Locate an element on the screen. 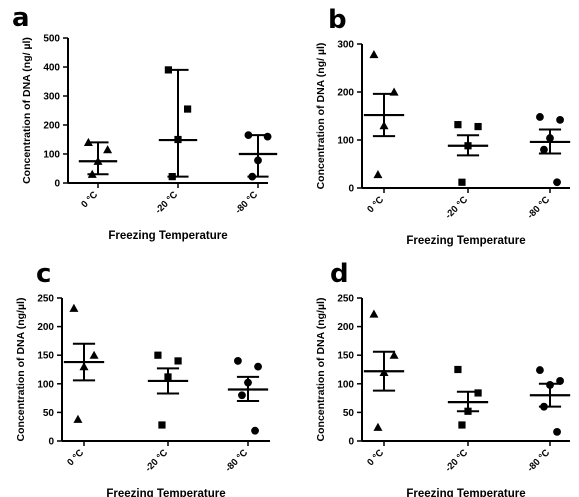 The width and height of the screenshot is (579, 497). panel-label: b is located at coordinates (337, 20).